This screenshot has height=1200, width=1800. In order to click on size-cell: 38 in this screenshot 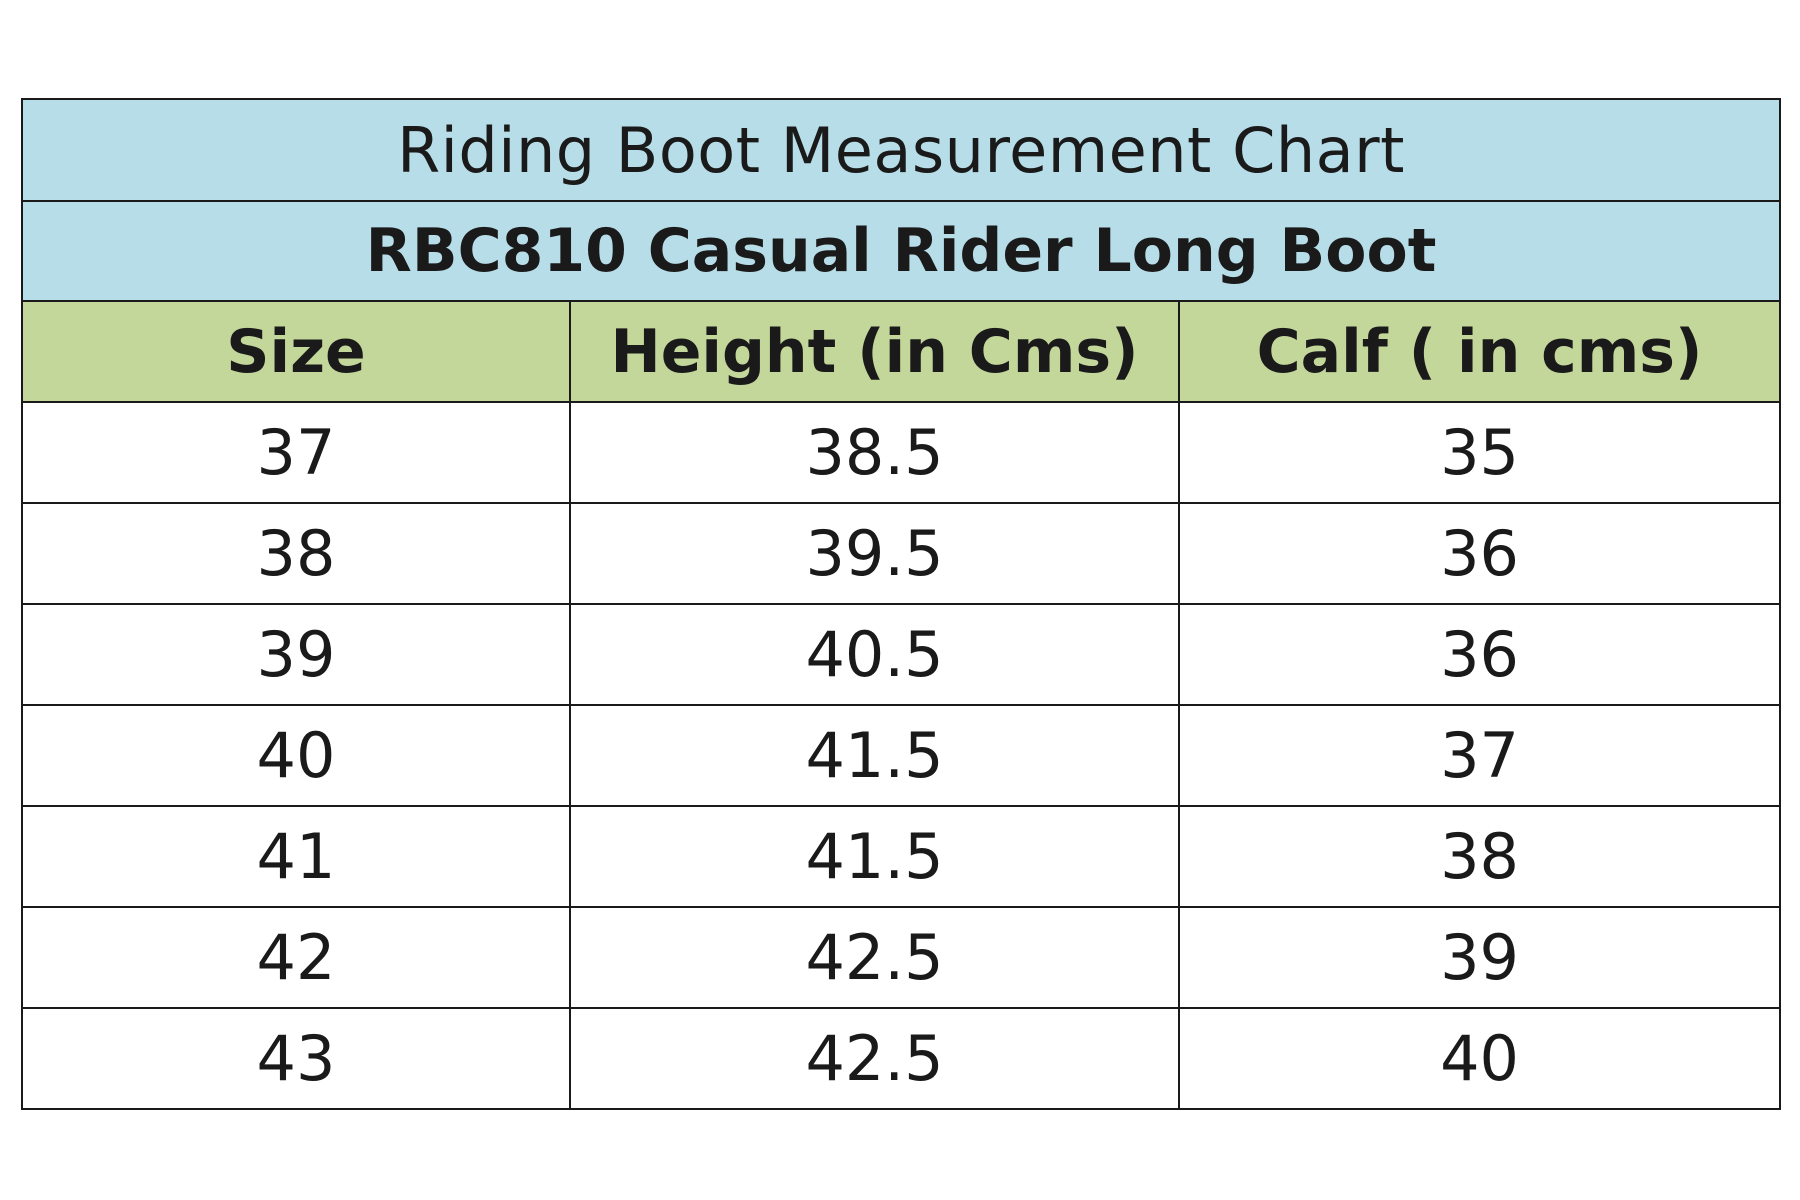, I will do `click(296, 553)`.